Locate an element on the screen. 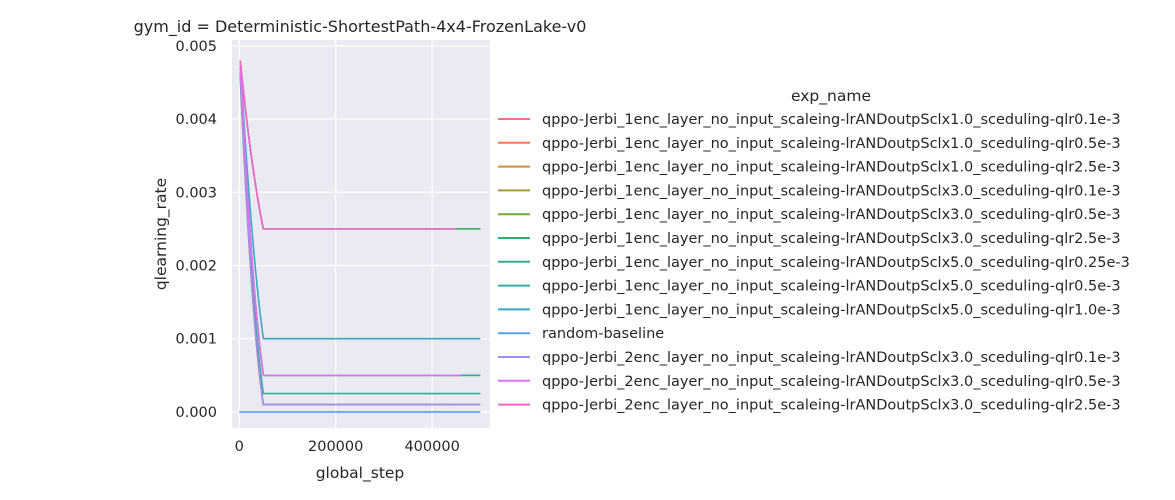  x-tick-labels: 0 200000 400000 is located at coordinates (347, 447).